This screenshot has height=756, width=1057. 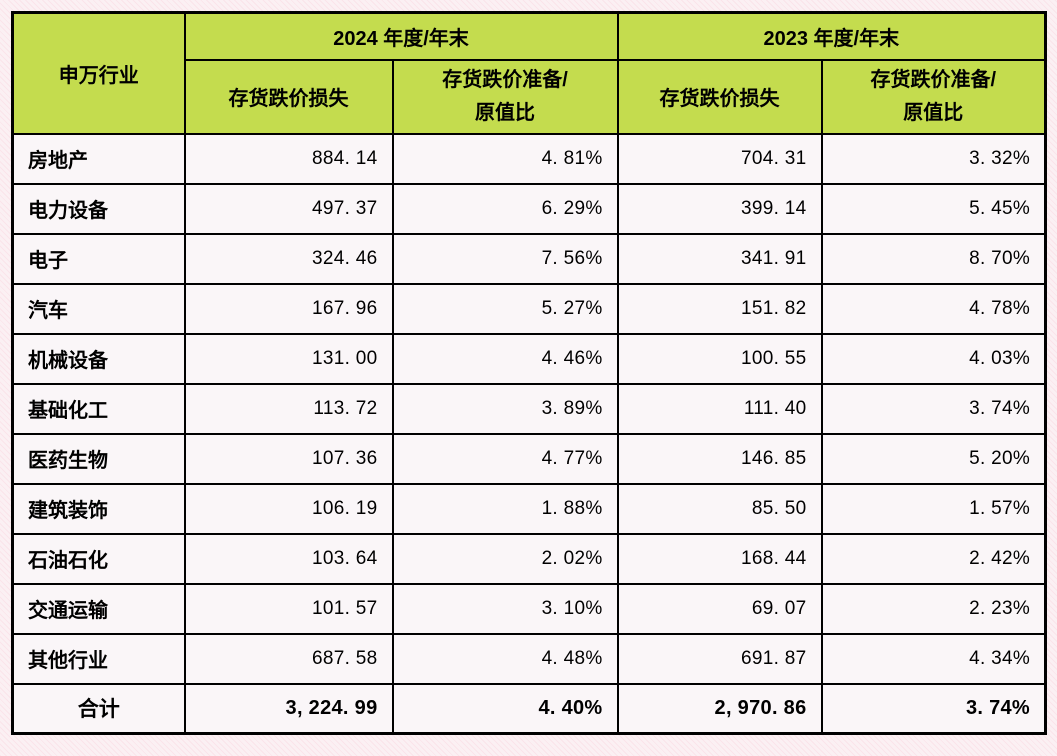 I want to click on ratio-2024-cell: 4. 46%, so click(x=505, y=358).